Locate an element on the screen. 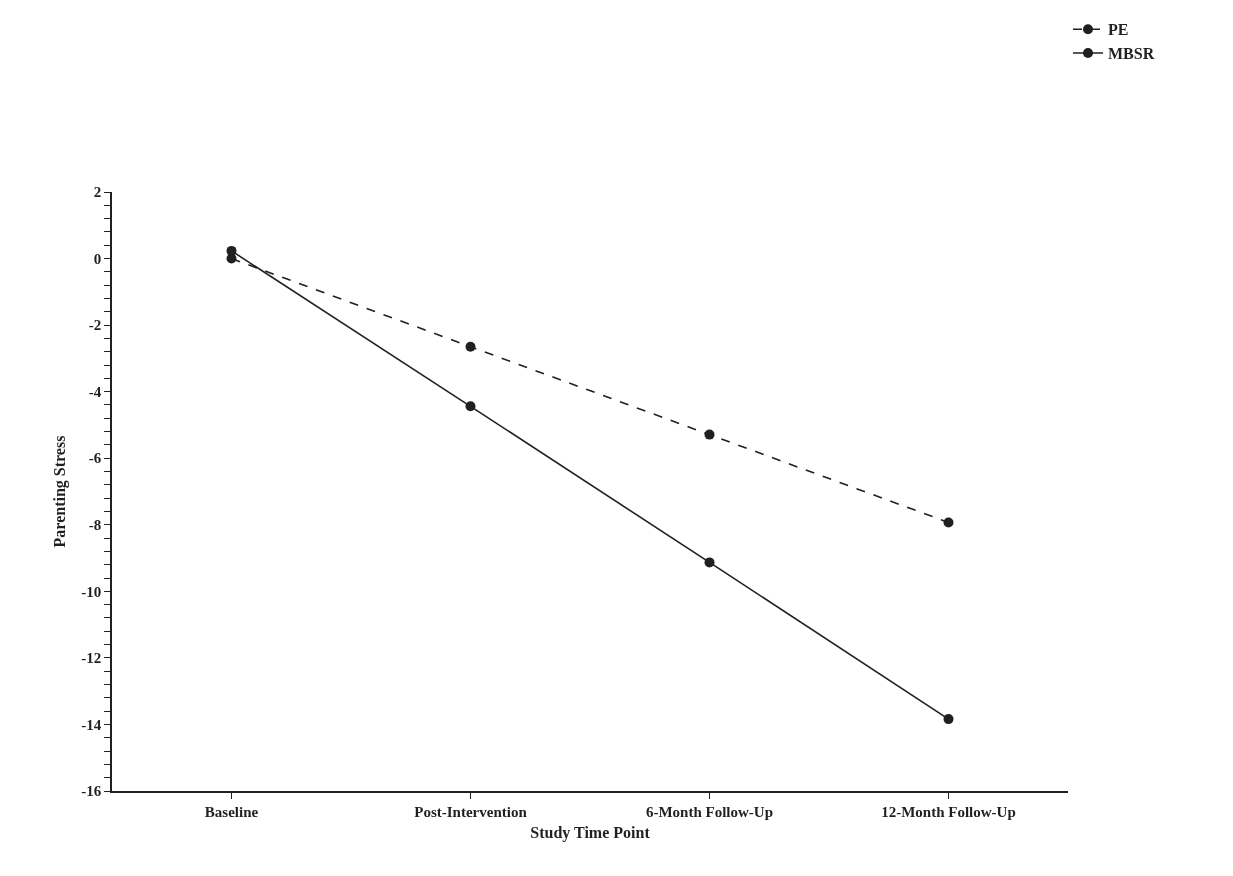  y-tick-label: 0 is located at coordinates (97, 258).